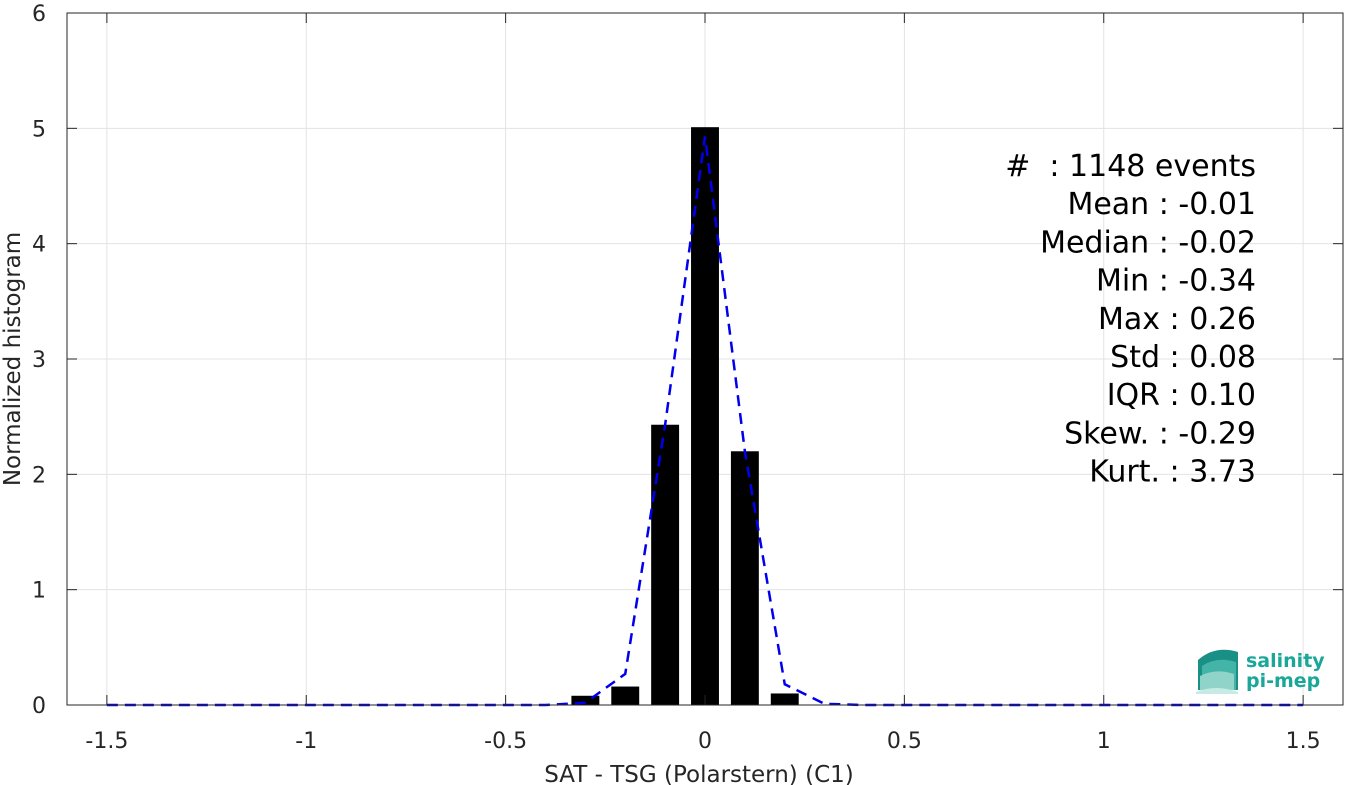  I want to click on x-tick-label: 0, so click(705, 741).